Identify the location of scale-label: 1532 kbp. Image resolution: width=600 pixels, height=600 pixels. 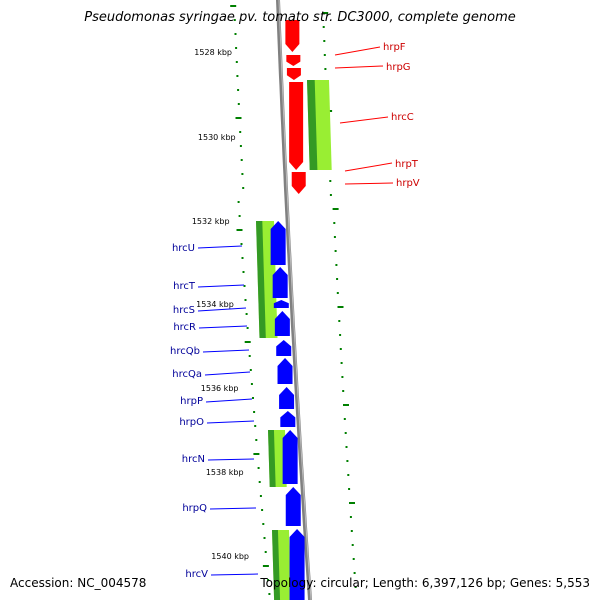
(211, 221).